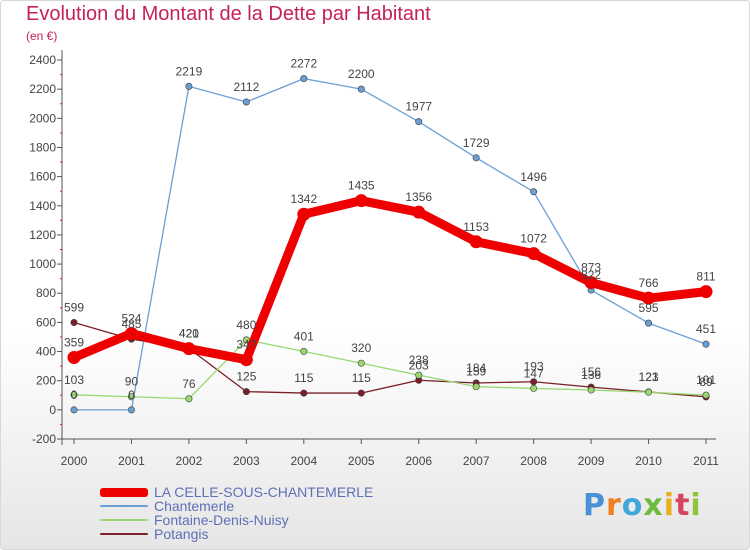 This screenshot has width=750, height=550. What do you see at coordinates (649, 283) in the screenshot?
I see `data-label: 766` at bounding box center [649, 283].